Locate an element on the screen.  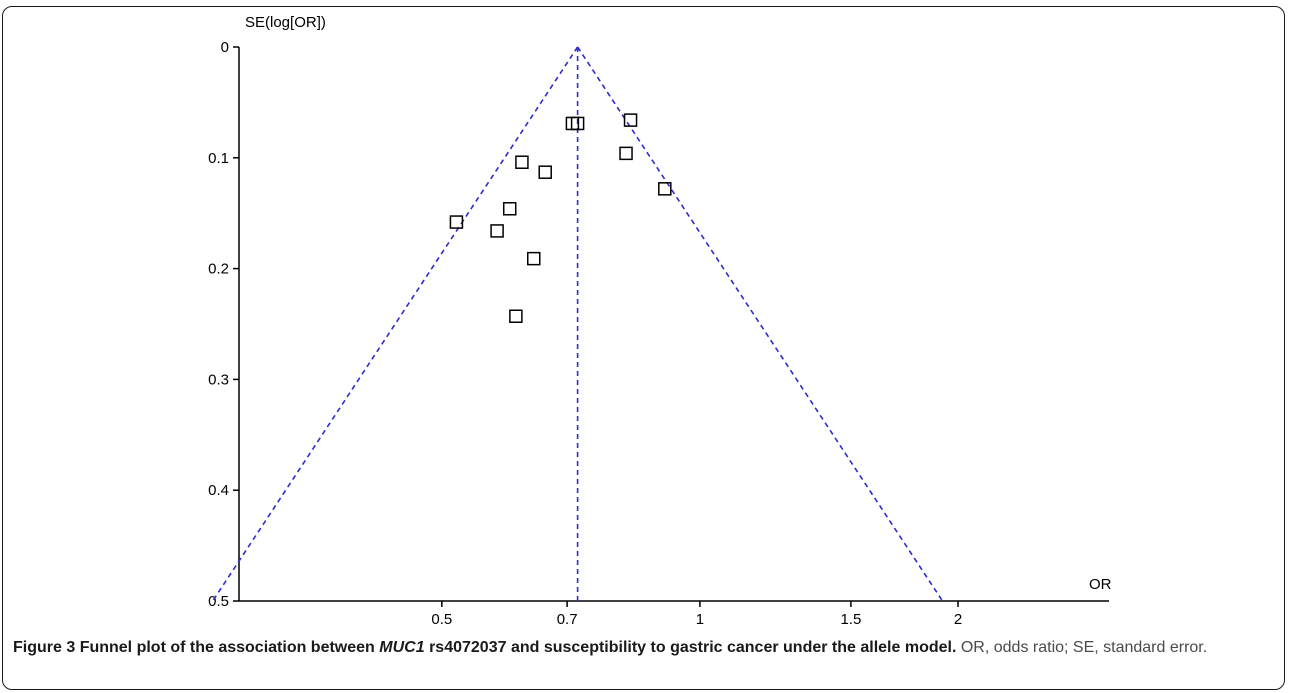
x-tick-label: 2 is located at coordinates (958, 619).